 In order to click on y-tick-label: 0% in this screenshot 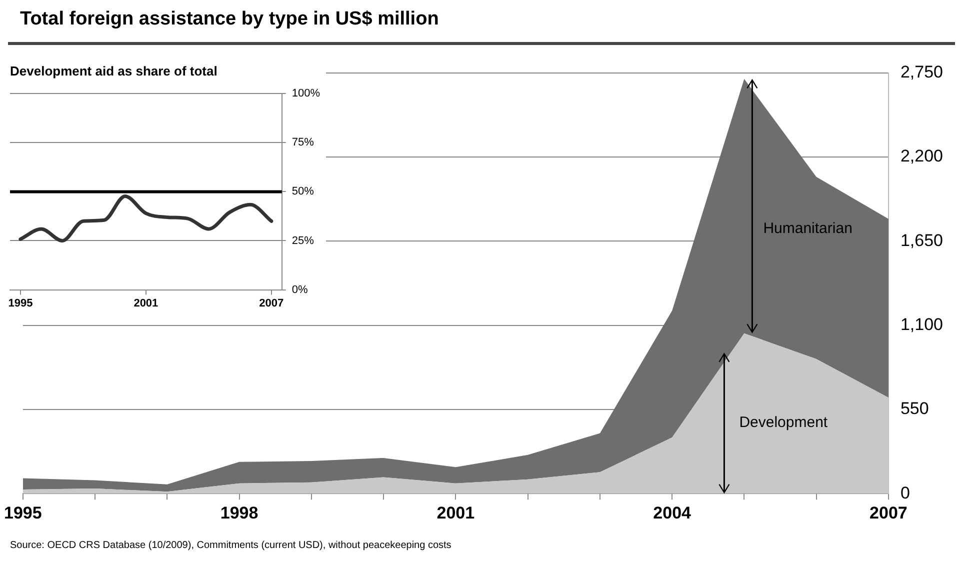, I will do `click(300, 290)`.